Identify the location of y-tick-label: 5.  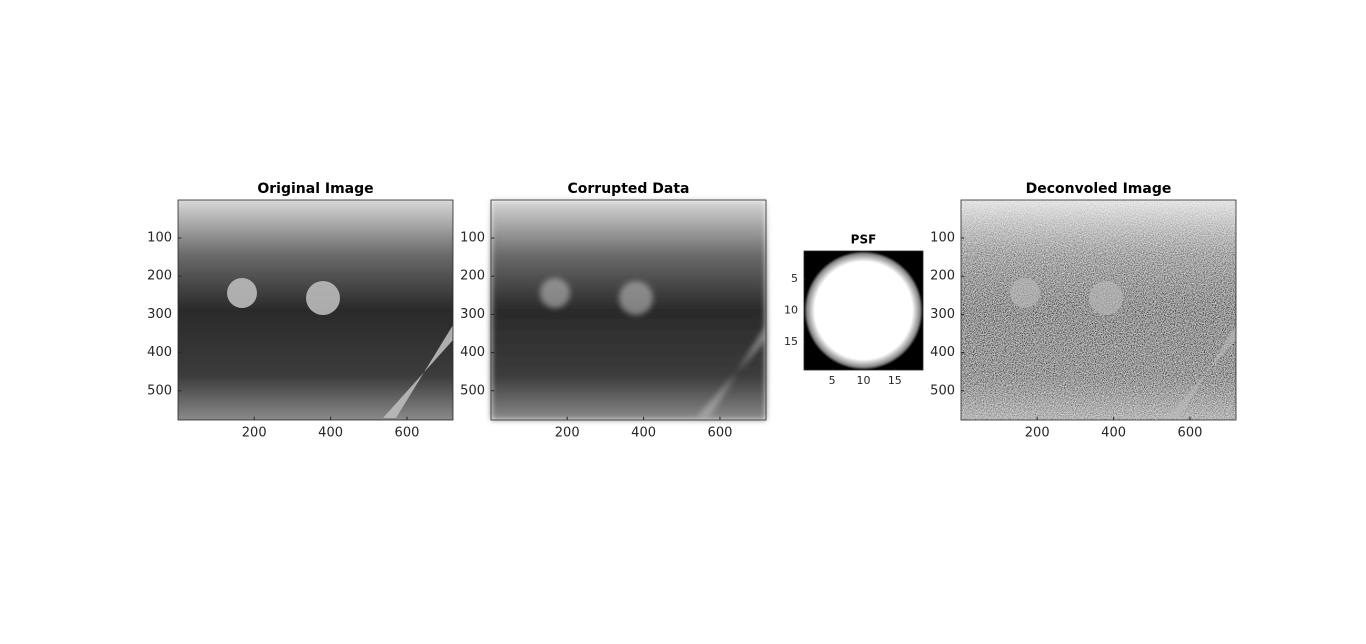
(794, 278).